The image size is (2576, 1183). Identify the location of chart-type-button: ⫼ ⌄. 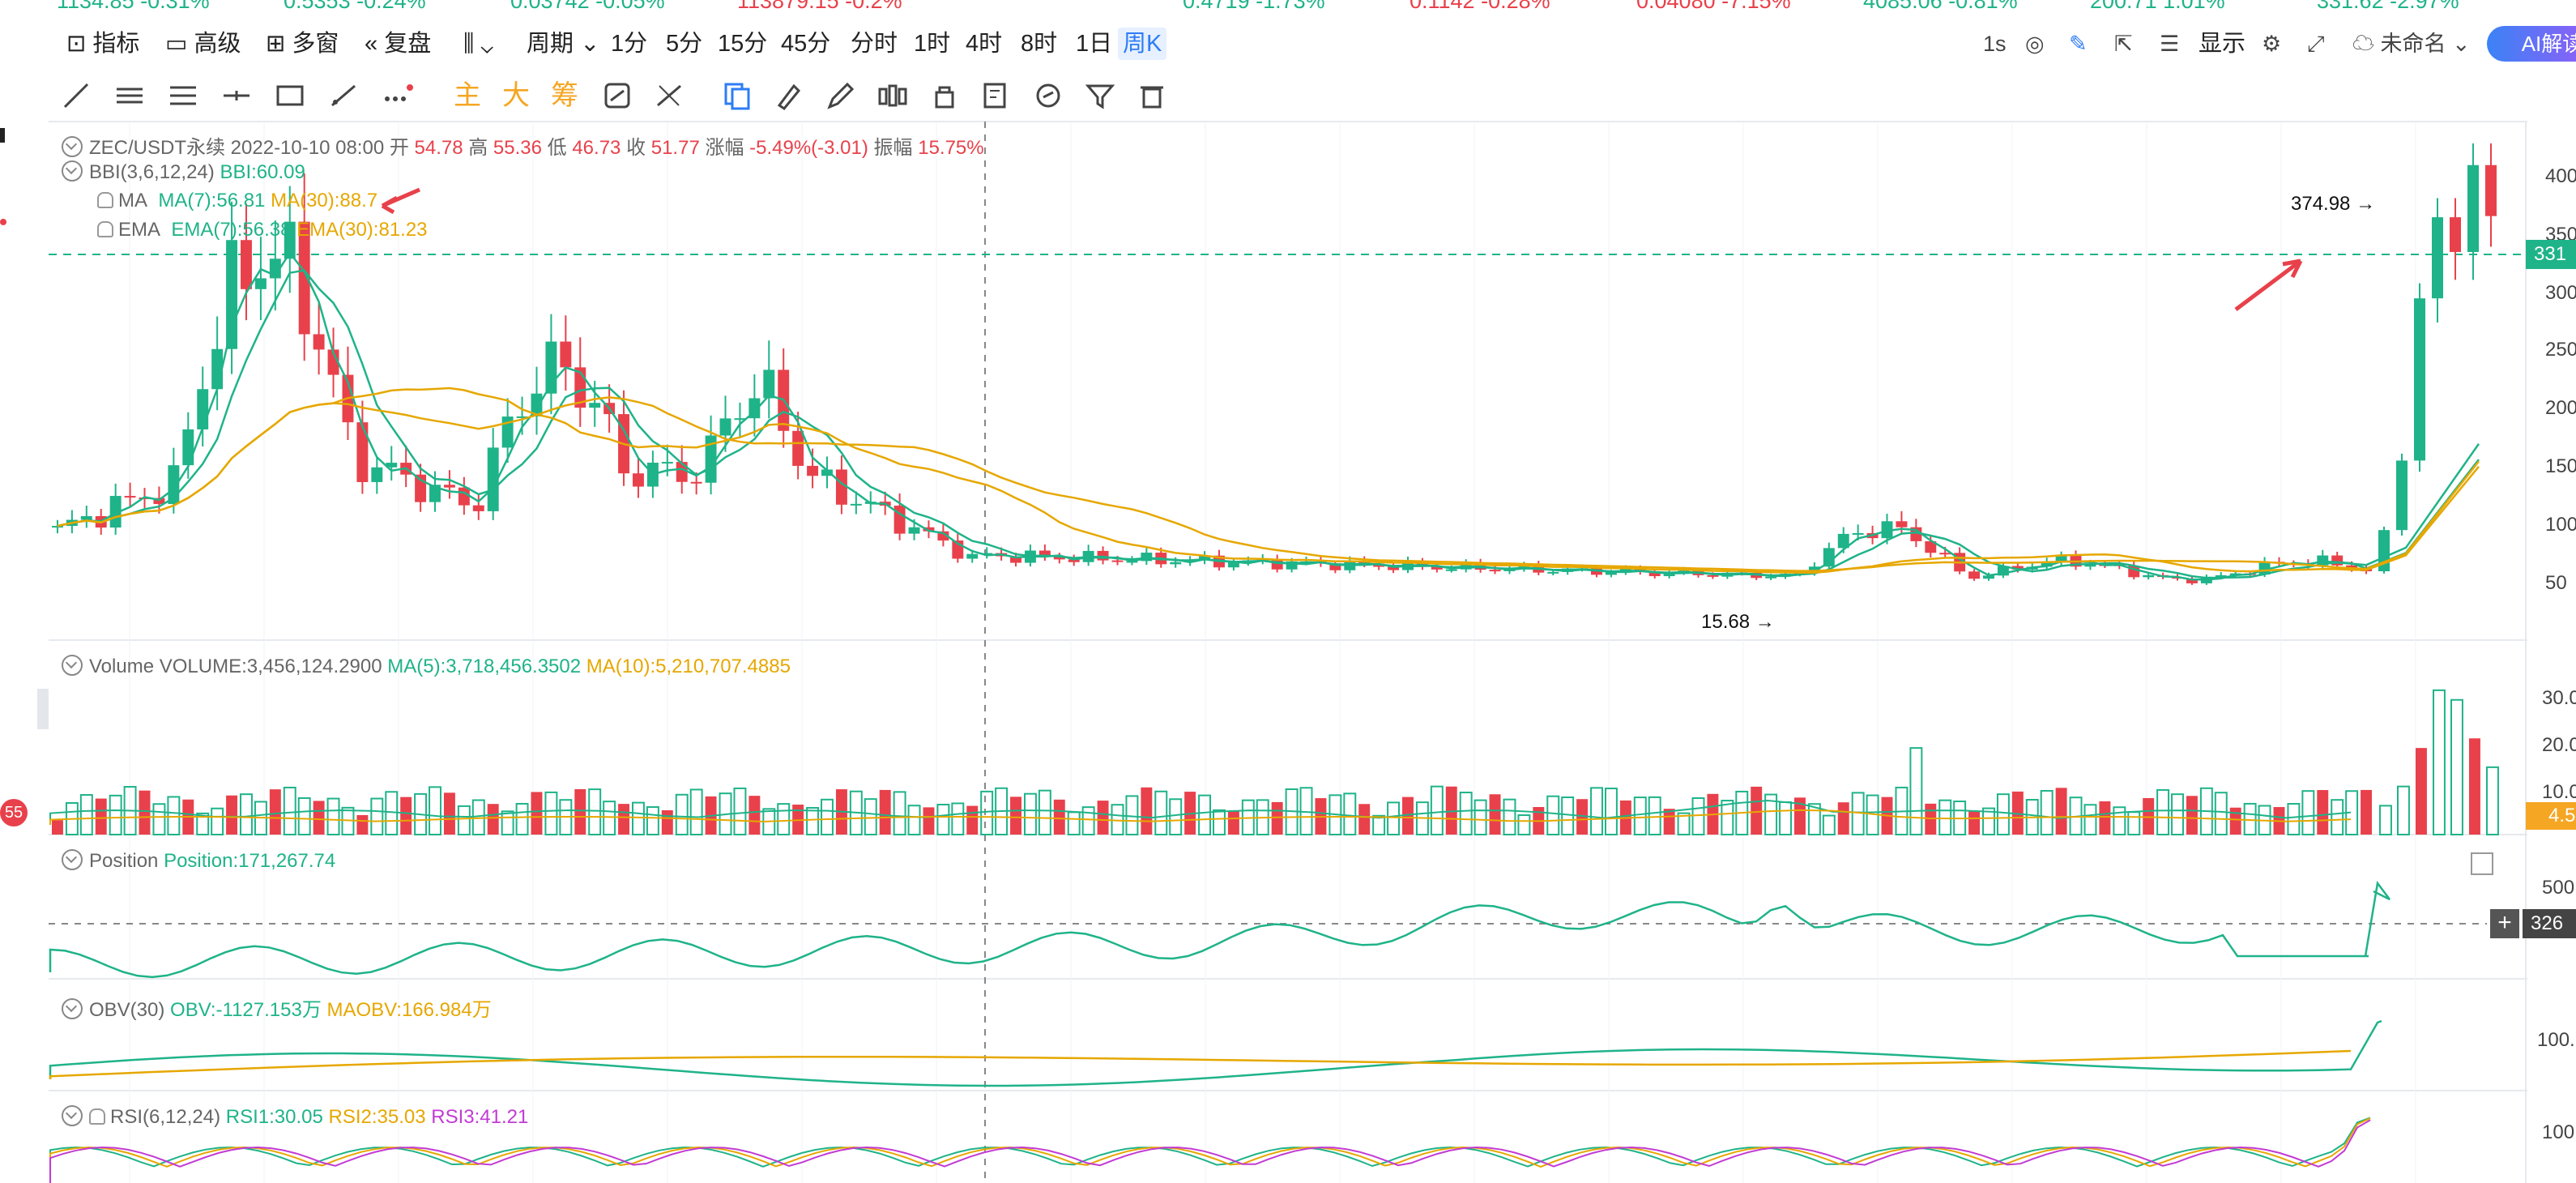
(478, 44).